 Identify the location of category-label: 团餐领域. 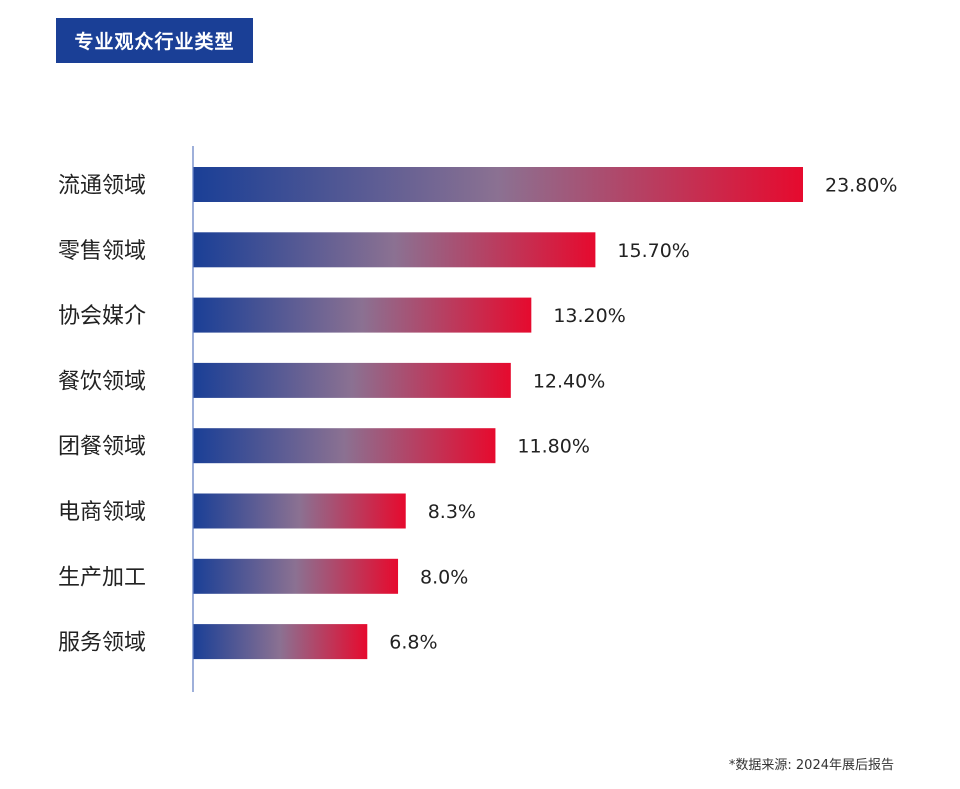
(102, 447).